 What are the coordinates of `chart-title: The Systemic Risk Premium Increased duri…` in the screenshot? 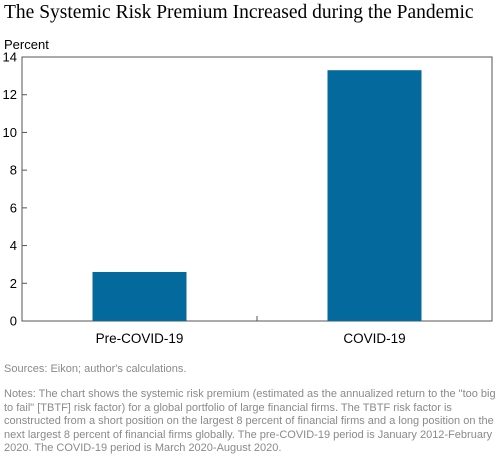 It's located at (239, 12).